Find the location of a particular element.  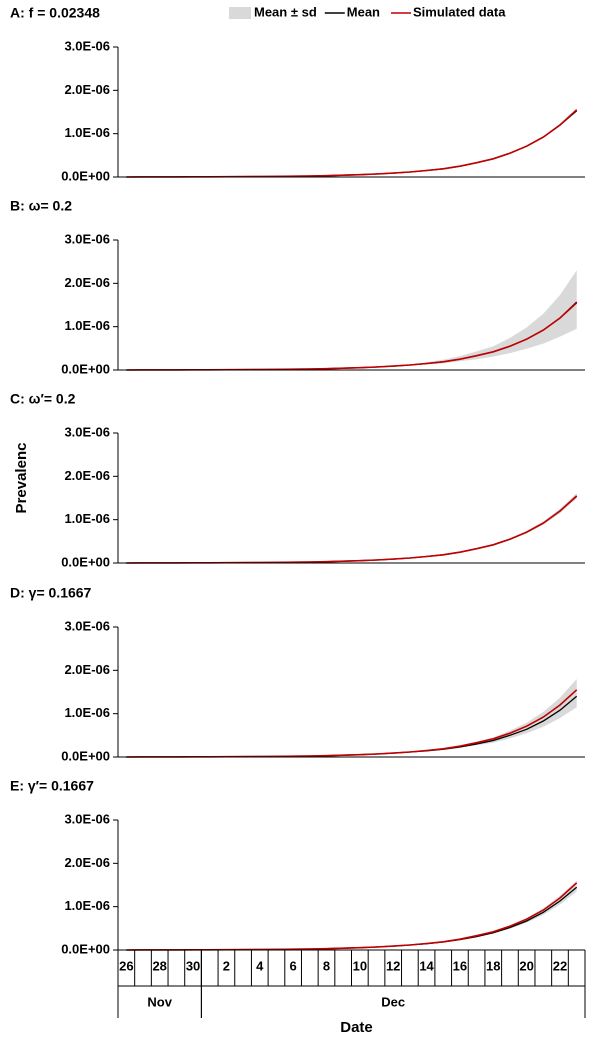

x-tick-label: 14 is located at coordinates (426, 965).